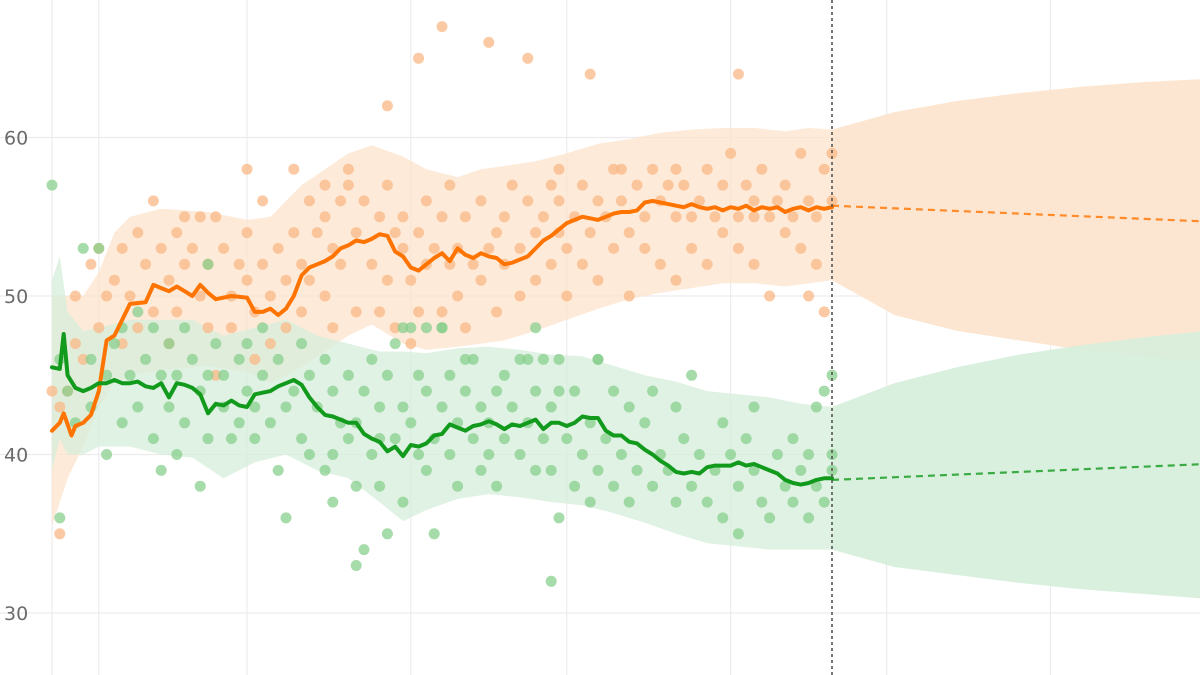 This screenshot has width=1200, height=675. I want to click on y-tick-label-40: 40, so click(16, 456).